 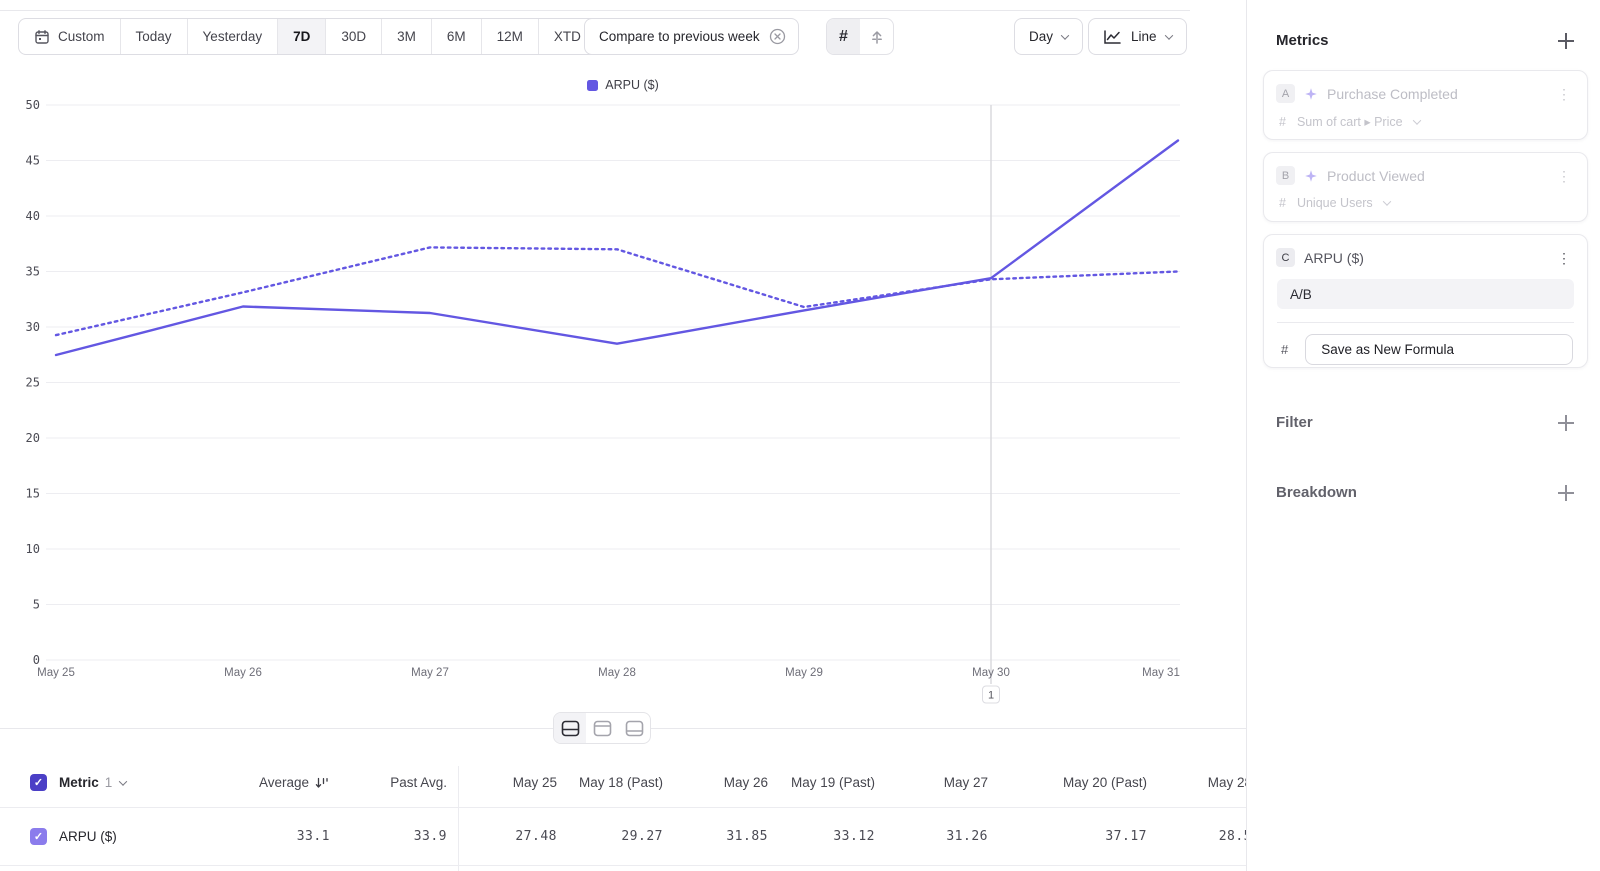 I want to click on range-yesterday: Yesterday, so click(x=233, y=36).